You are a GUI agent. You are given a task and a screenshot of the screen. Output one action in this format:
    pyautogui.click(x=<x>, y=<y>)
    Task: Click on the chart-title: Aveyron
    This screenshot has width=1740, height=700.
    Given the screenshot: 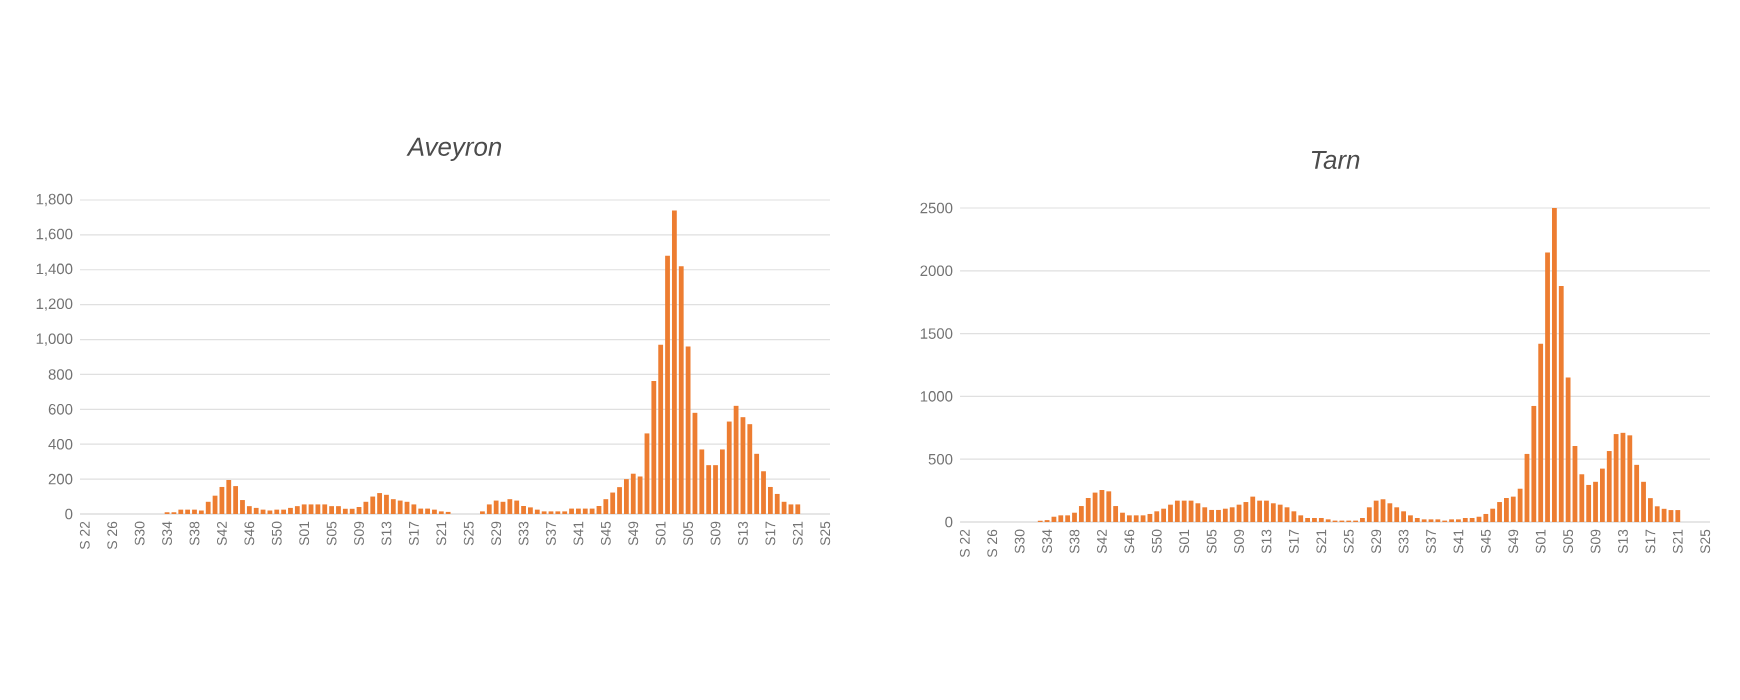 What is the action you would take?
    pyautogui.click(x=454, y=149)
    